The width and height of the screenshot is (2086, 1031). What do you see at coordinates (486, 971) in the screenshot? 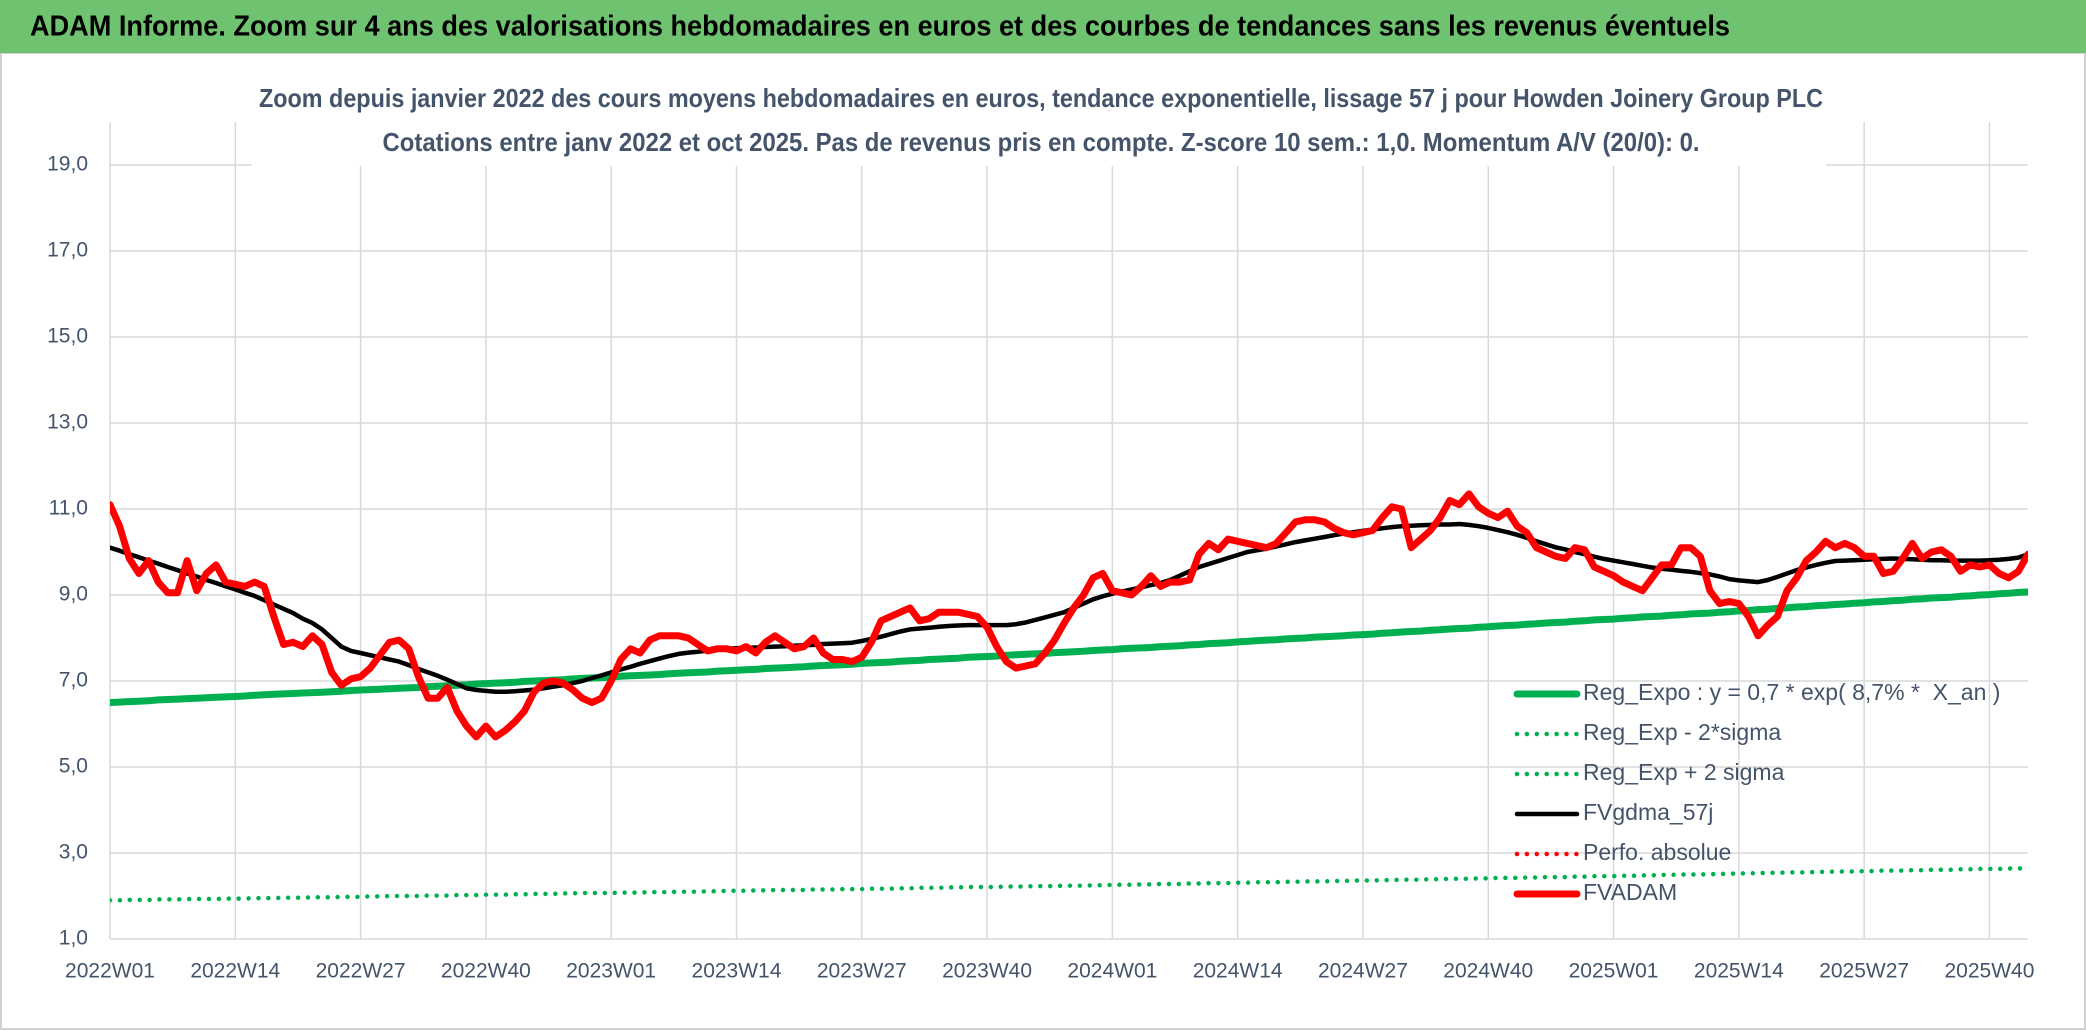
I see `x-tick-label: 2022W40` at bounding box center [486, 971].